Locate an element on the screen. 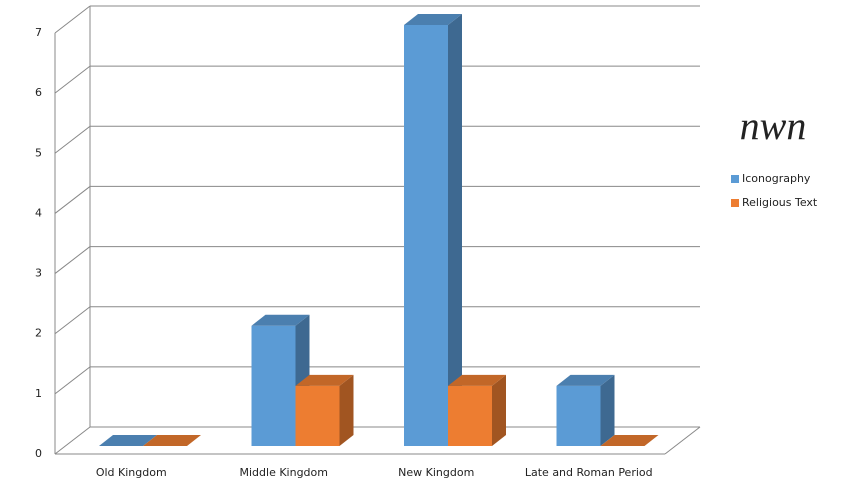 This screenshot has width=852, height=485. x-tick-label: Middle Kingdom is located at coordinates (284, 472).